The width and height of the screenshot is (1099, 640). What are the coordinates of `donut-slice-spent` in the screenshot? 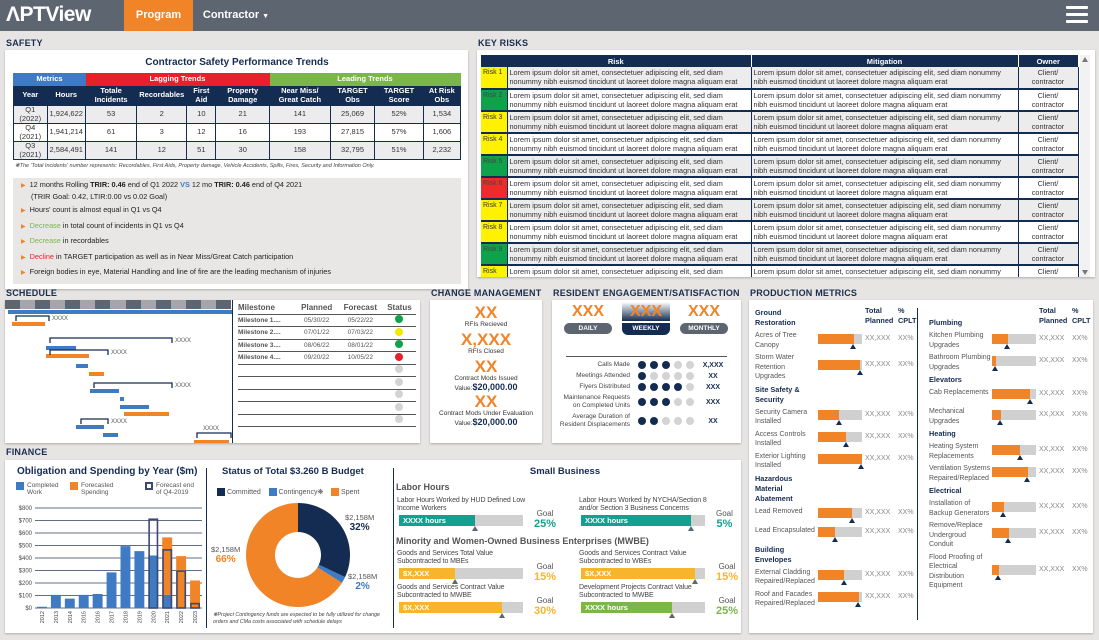 It's located at (294, 555).